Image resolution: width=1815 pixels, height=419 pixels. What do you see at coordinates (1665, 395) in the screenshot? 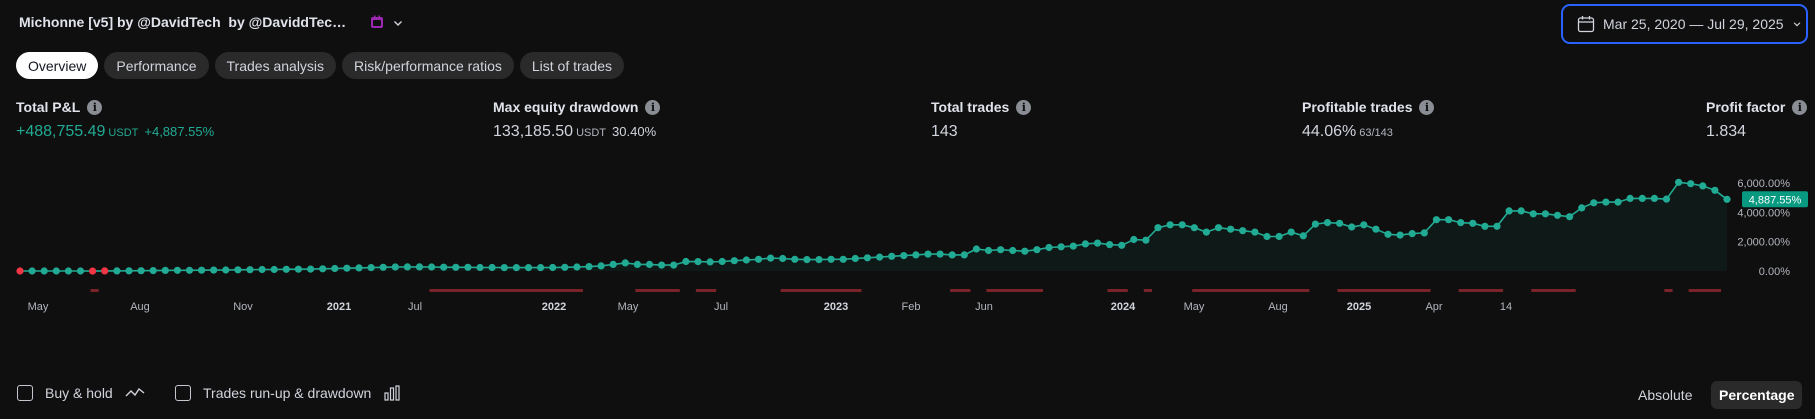
I see `absolute-toggle: Absolute` at bounding box center [1665, 395].